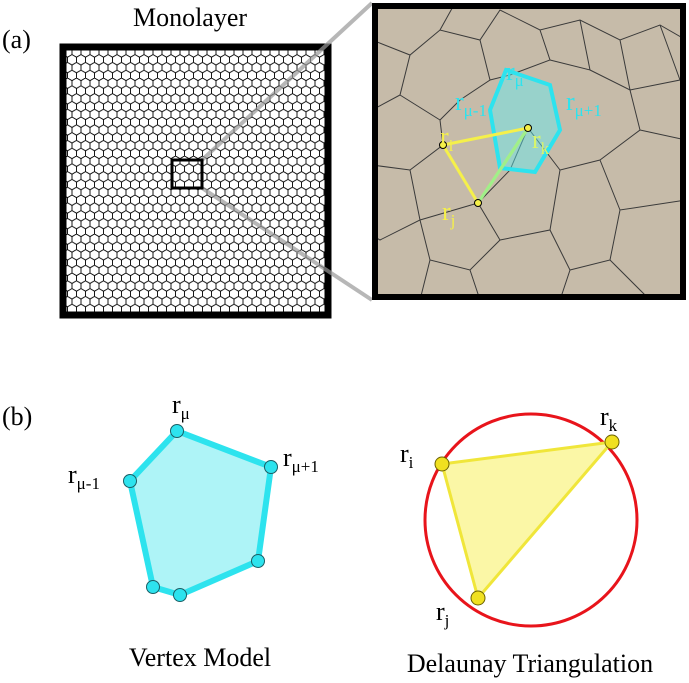  Describe the element at coordinates (16, 39) in the screenshot. I see `panel-label: (a)` at that location.